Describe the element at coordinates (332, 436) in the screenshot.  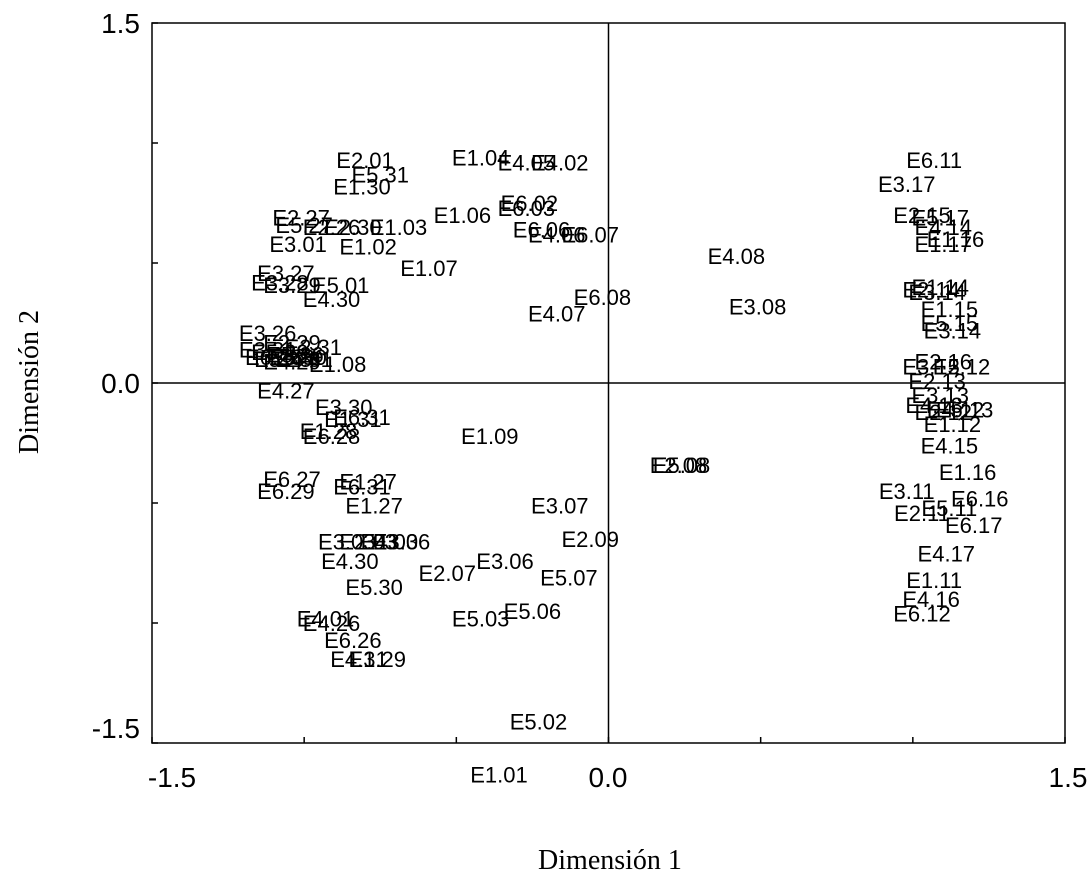
I see `point-label-45: E6.28` at that location.